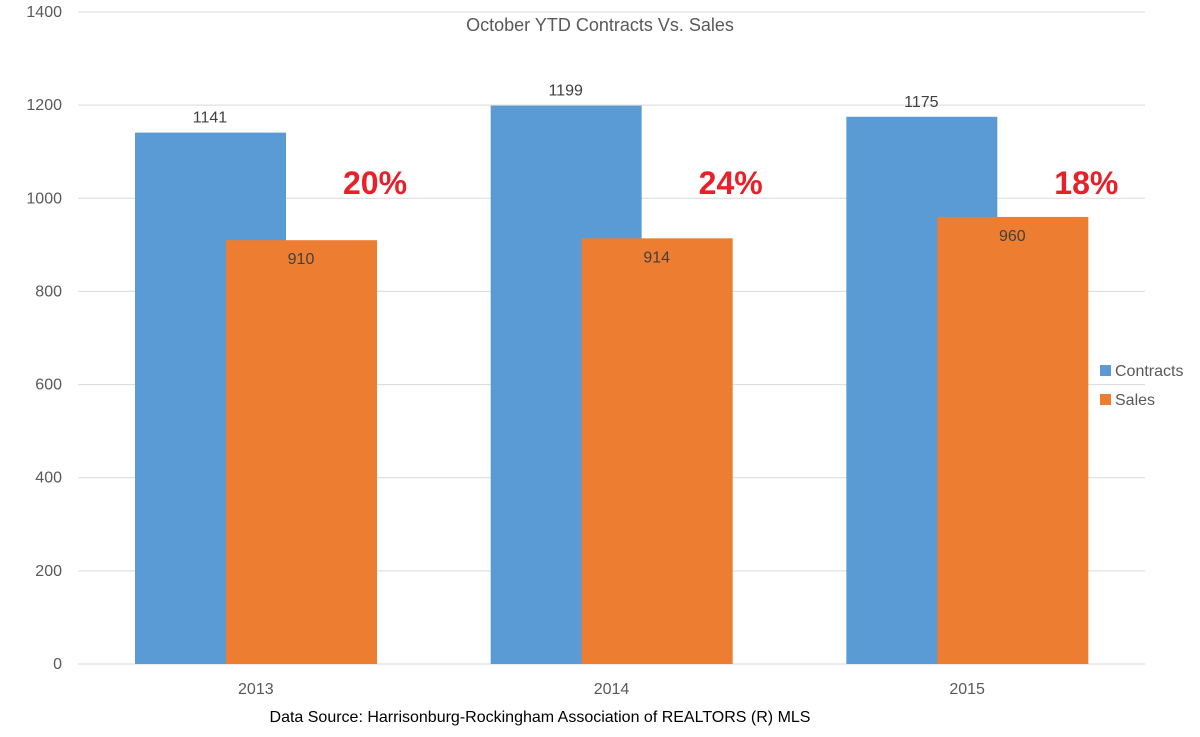 This screenshot has width=1200, height=737. I want to click on percent-annotation: 24%, so click(731, 183).